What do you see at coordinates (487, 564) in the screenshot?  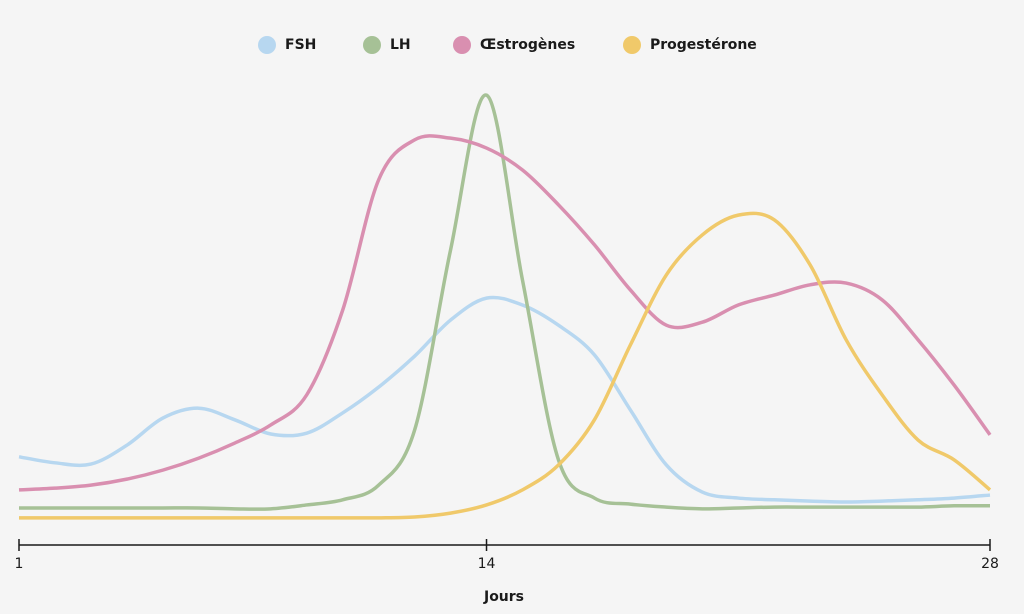 I see `x-tick-label: 14` at bounding box center [487, 564].